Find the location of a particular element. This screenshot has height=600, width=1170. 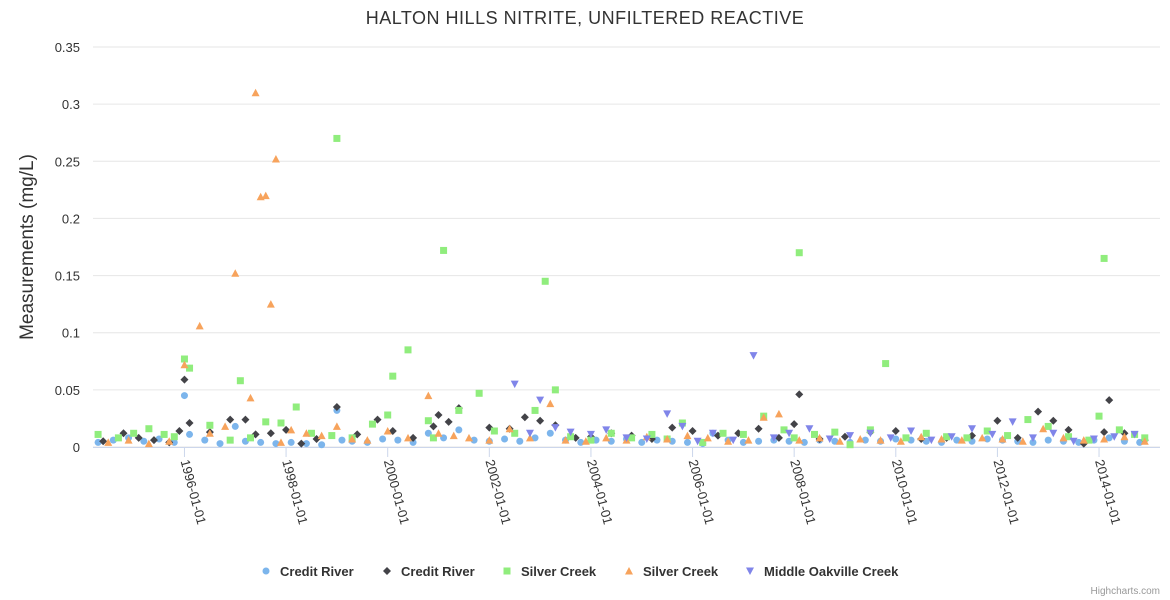

legend-item: Silver Creek is located at coordinates (672, 571).